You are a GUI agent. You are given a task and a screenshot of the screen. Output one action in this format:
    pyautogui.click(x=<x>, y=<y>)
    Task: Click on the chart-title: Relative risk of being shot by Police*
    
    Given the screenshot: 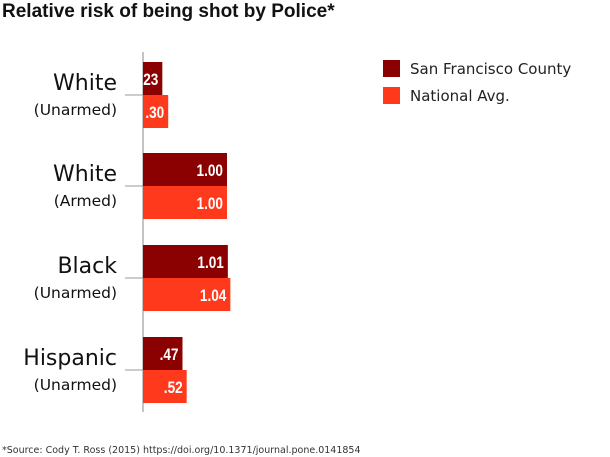 What is the action you would take?
    pyautogui.click(x=168, y=11)
    